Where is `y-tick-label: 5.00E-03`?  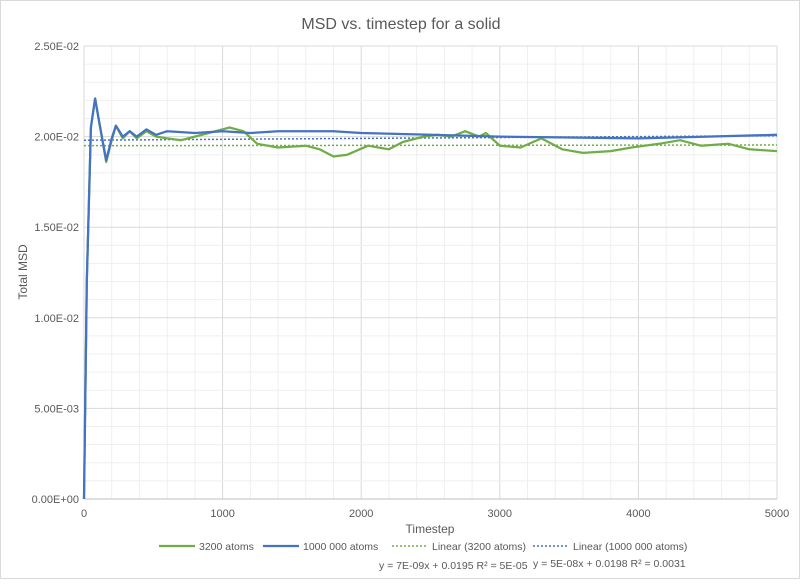
y-tick-label: 5.00E-03 is located at coordinates (56, 409).